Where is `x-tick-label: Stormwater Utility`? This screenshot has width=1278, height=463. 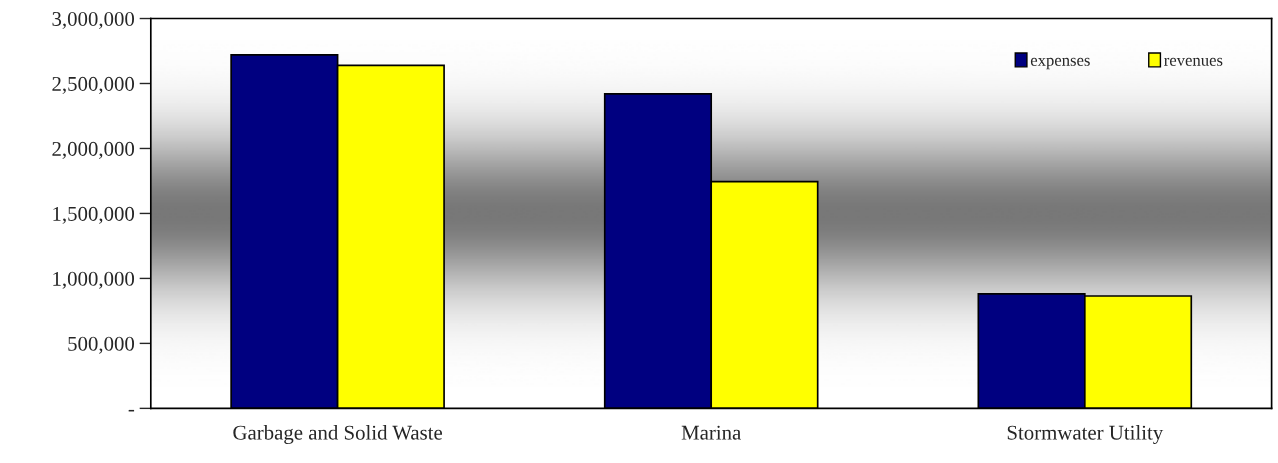 x-tick-label: Stormwater Utility is located at coordinates (1085, 434).